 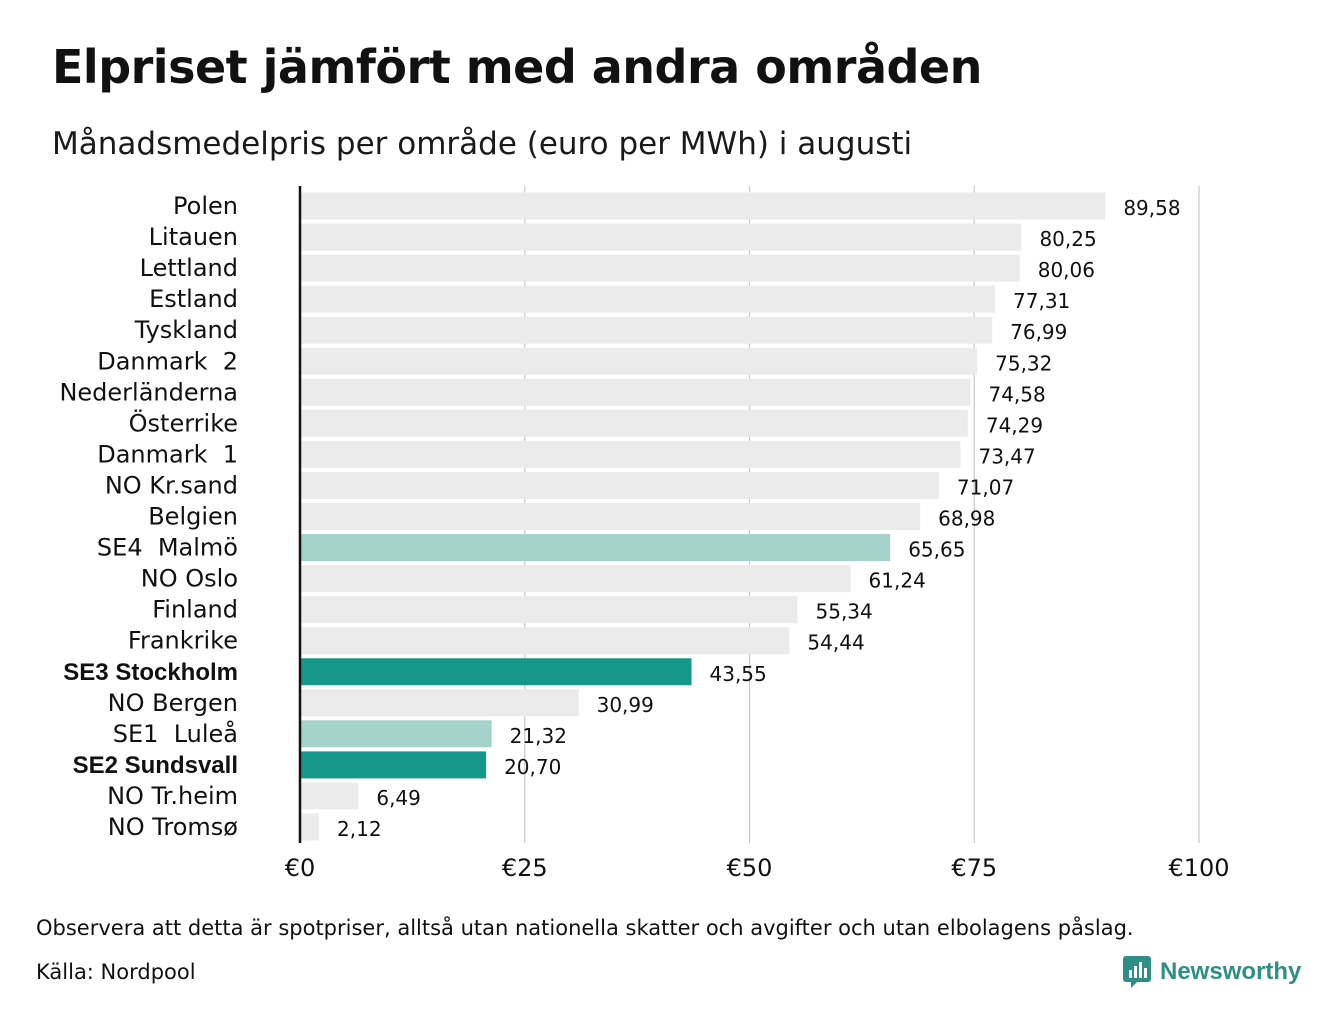 I want to click on category-label: NO Tromsø, so click(x=173, y=827).